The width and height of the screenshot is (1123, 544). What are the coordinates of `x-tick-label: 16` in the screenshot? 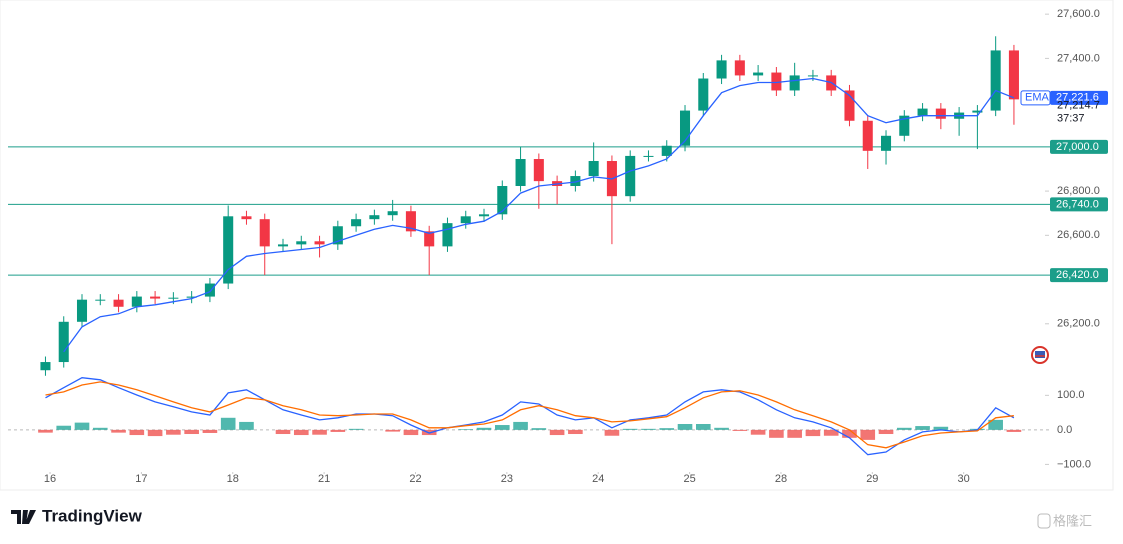 It's located at (50, 479).